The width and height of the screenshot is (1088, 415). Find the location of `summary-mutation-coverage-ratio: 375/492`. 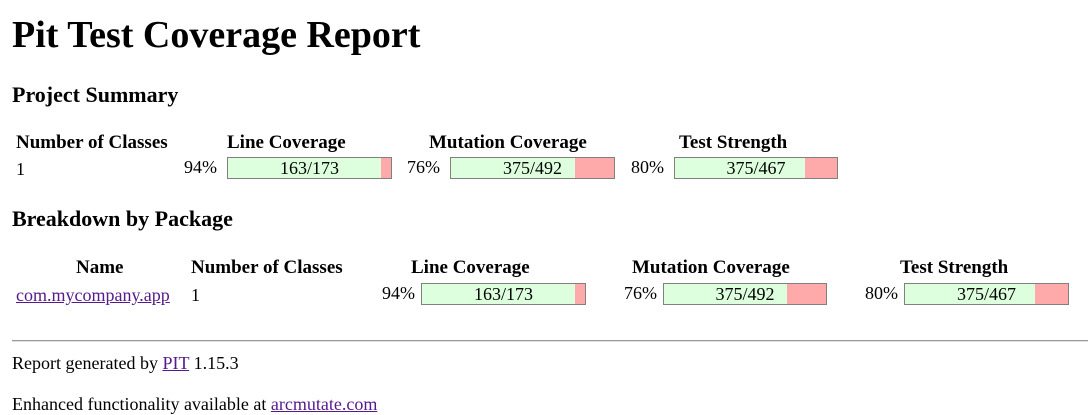

summary-mutation-coverage-ratio: 375/492 is located at coordinates (532, 168).